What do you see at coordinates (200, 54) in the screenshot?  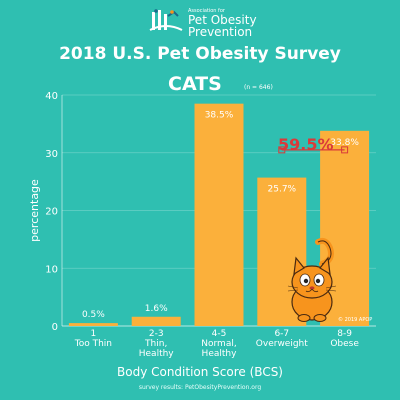 I see `chart-title: 2018 U.S. Pet Obesity Survey` at bounding box center [200, 54].